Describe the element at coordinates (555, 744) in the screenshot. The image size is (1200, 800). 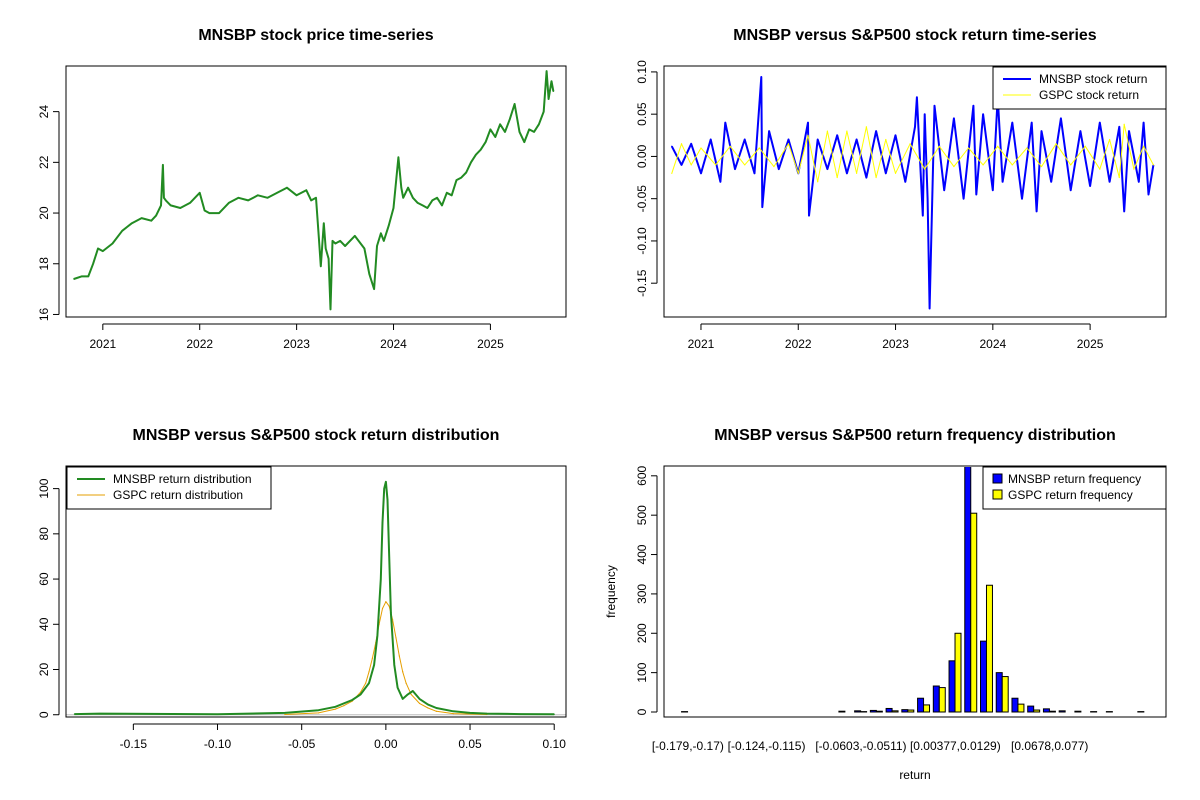
I see `x-tick-label: 0.10` at that location.